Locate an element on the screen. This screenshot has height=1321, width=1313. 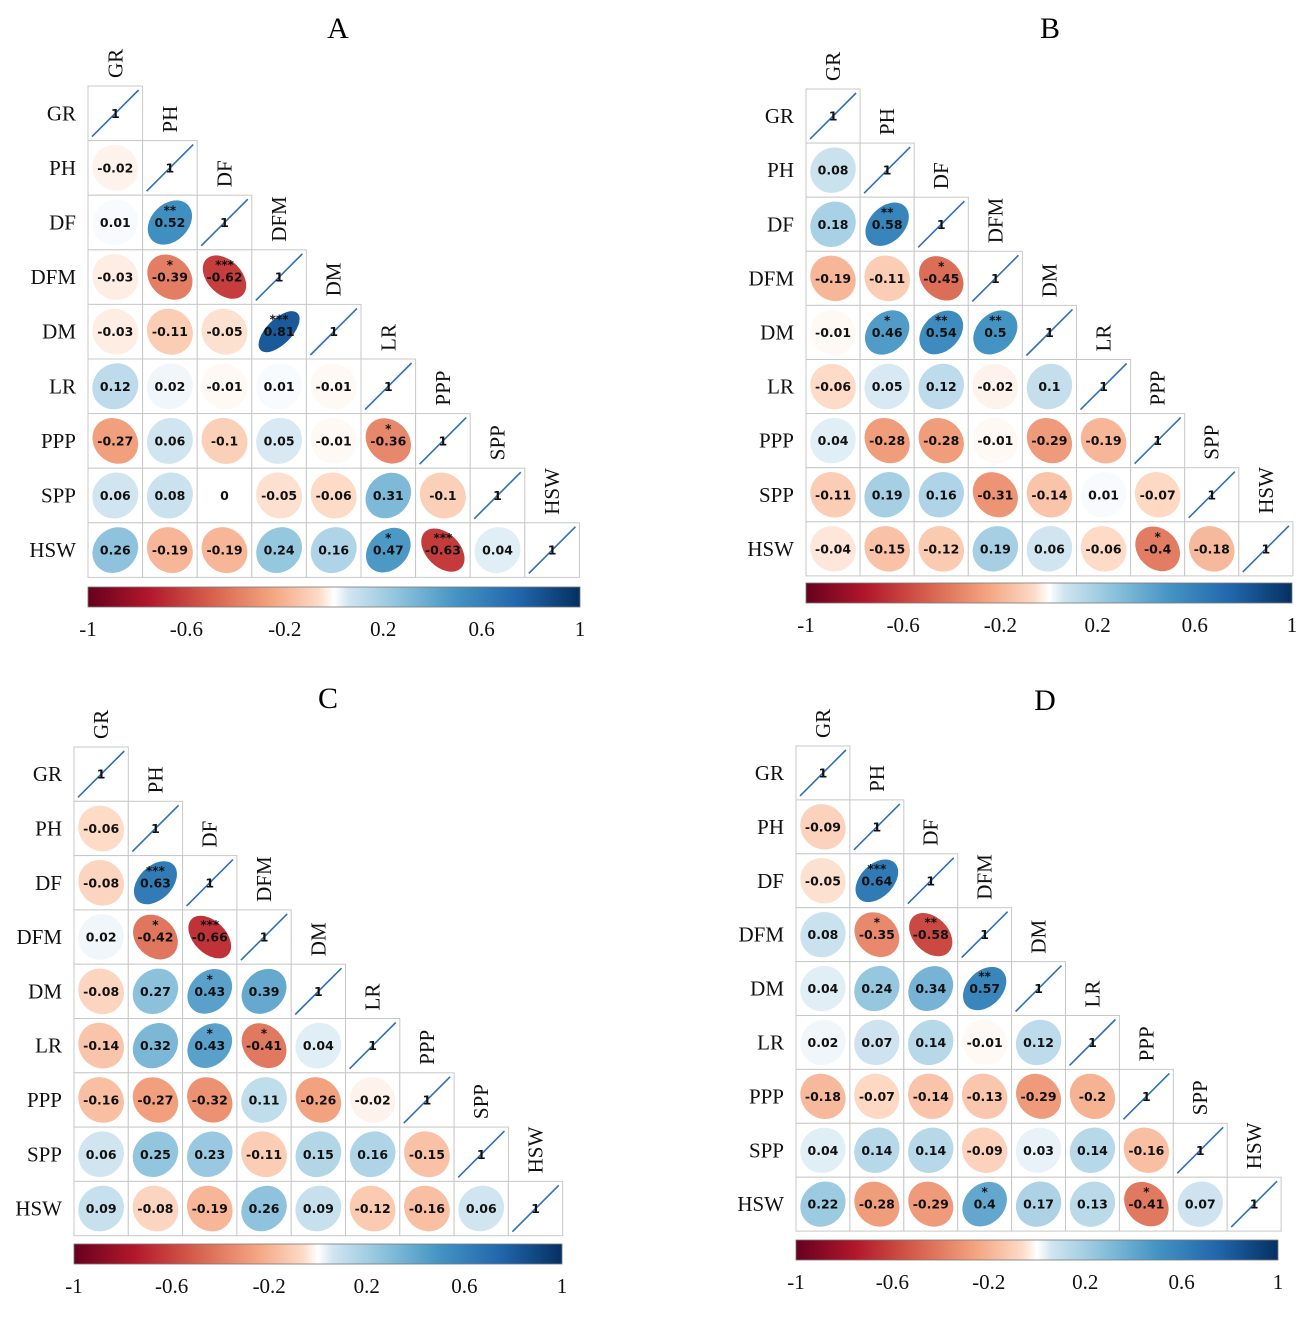
corr-cell: 0.16 is located at coordinates (333, 550).